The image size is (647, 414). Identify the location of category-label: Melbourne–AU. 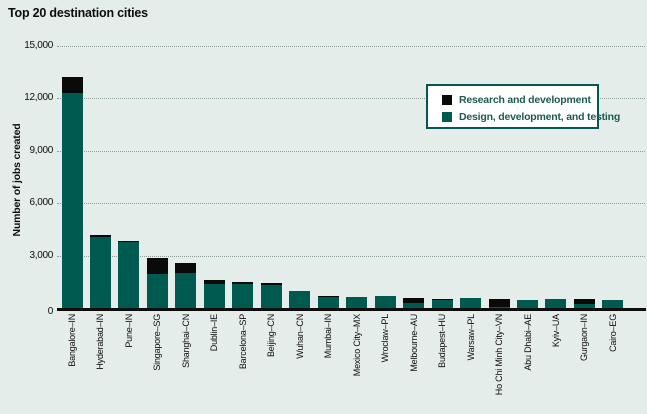
(413, 343).